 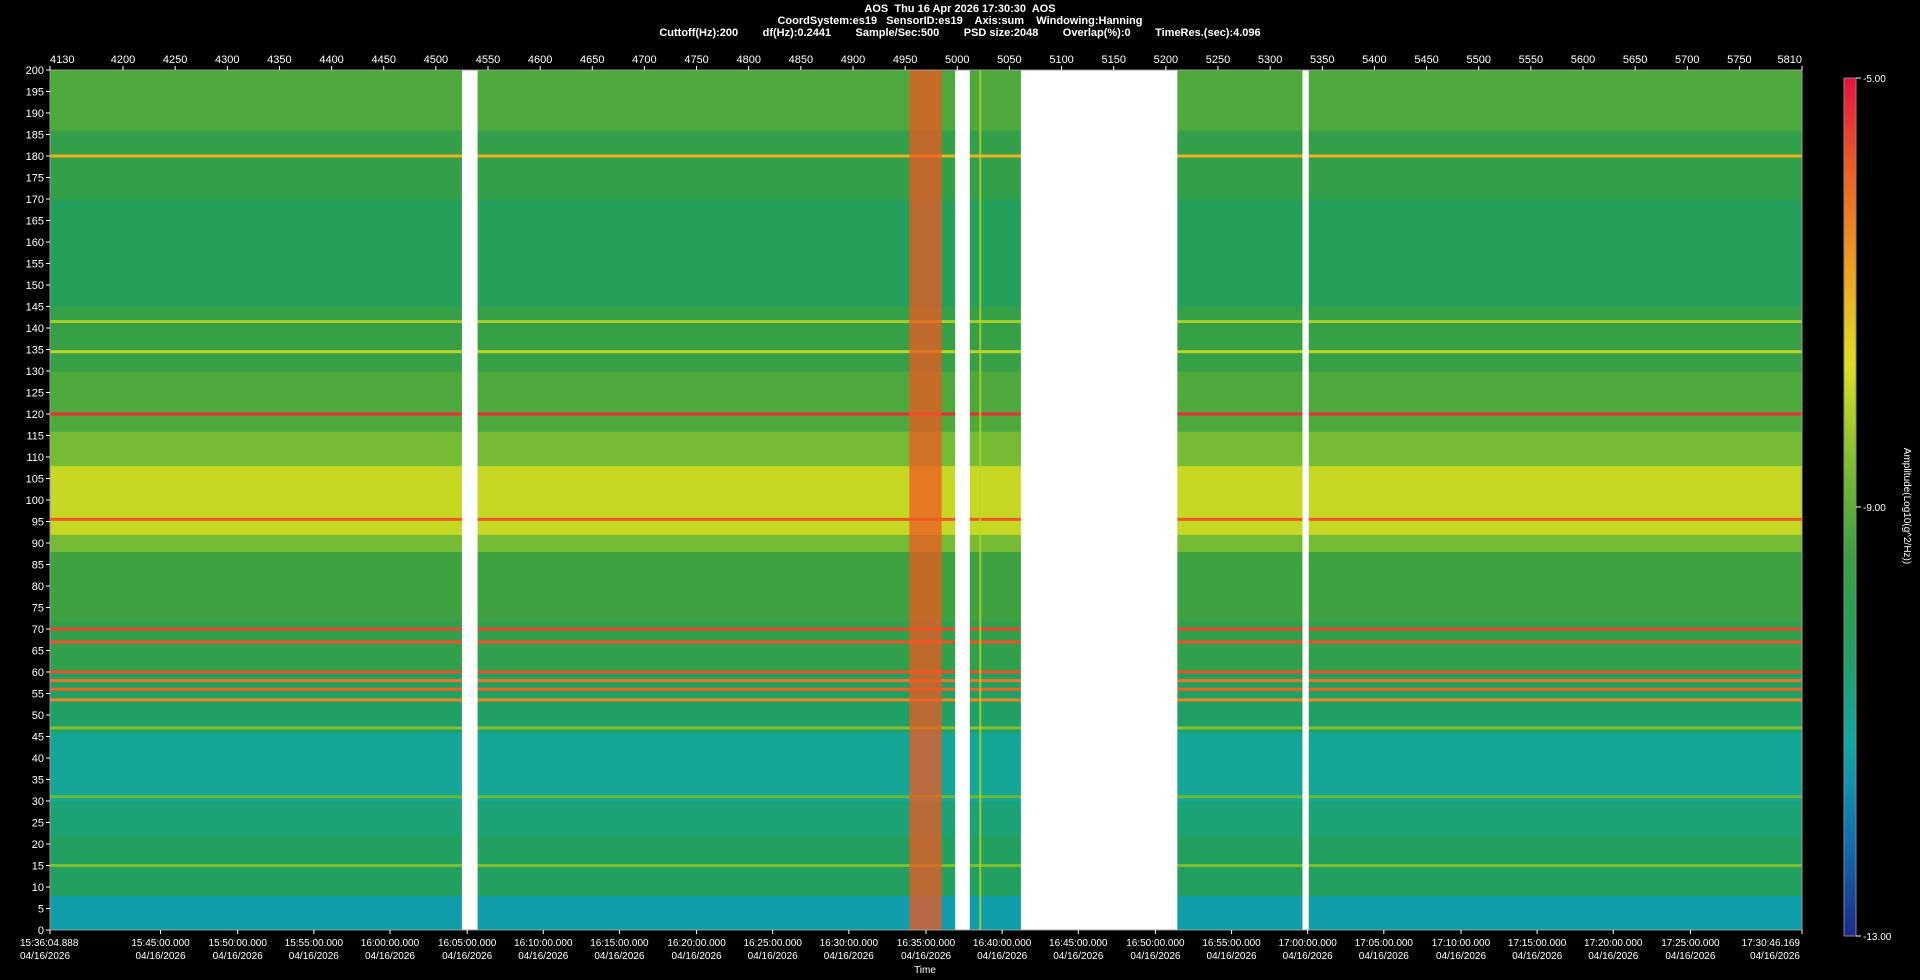 What do you see at coordinates (35, 93) in the screenshot?
I see `y-tick-label-195: 195` at bounding box center [35, 93].